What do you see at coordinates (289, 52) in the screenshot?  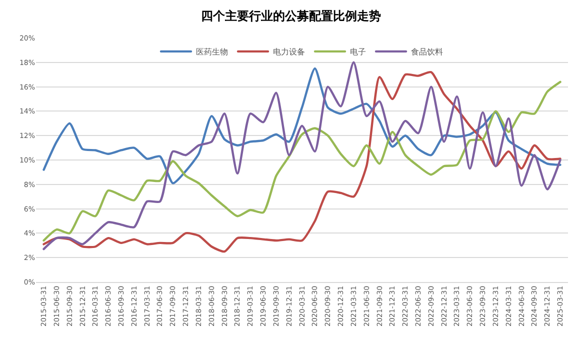 I see `legend-label: 电力设备` at bounding box center [289, 52].